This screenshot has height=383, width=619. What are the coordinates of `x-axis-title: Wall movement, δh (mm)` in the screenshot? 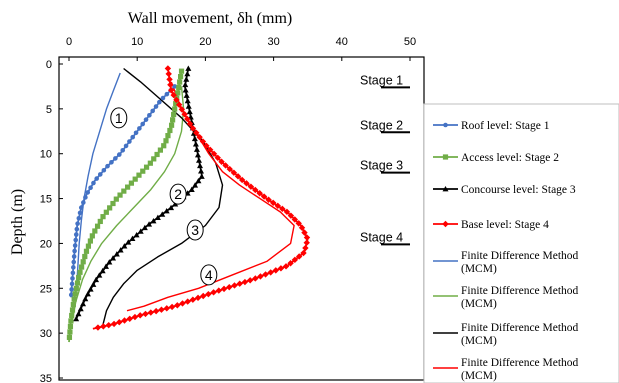 It's located at (210, 18).